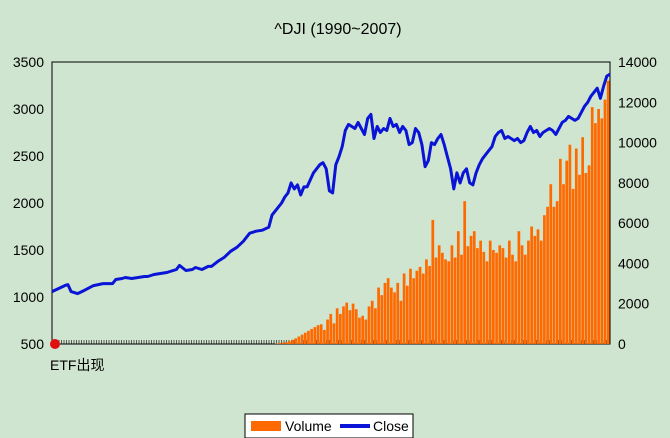 The image size is (670, 438). Describe the element at coordinates (28, 203) in the screenshot. I see `left-axis: 3500 3000 2500 2000 1500 1000 500` at that location.